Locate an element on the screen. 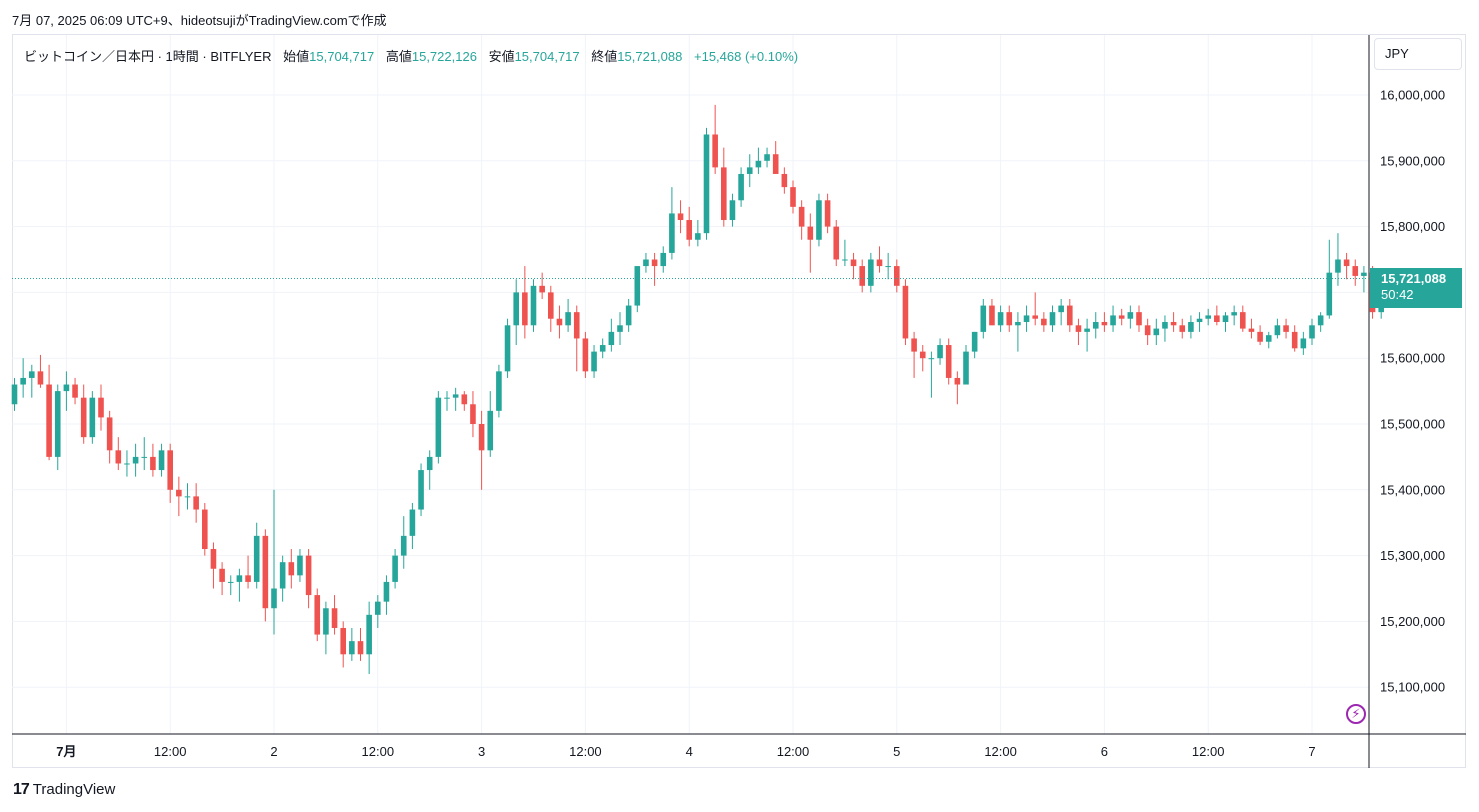  last-price-tag: 15,721,088 50:42 is located at coordinates (1416, 288).